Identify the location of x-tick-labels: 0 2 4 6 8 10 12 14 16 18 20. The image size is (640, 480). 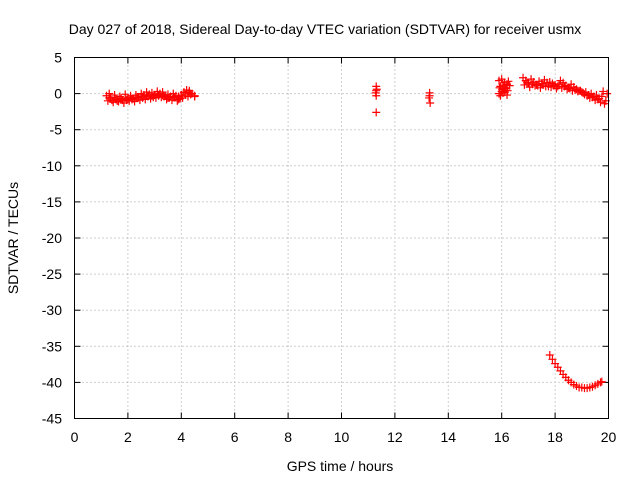
(344, 437).